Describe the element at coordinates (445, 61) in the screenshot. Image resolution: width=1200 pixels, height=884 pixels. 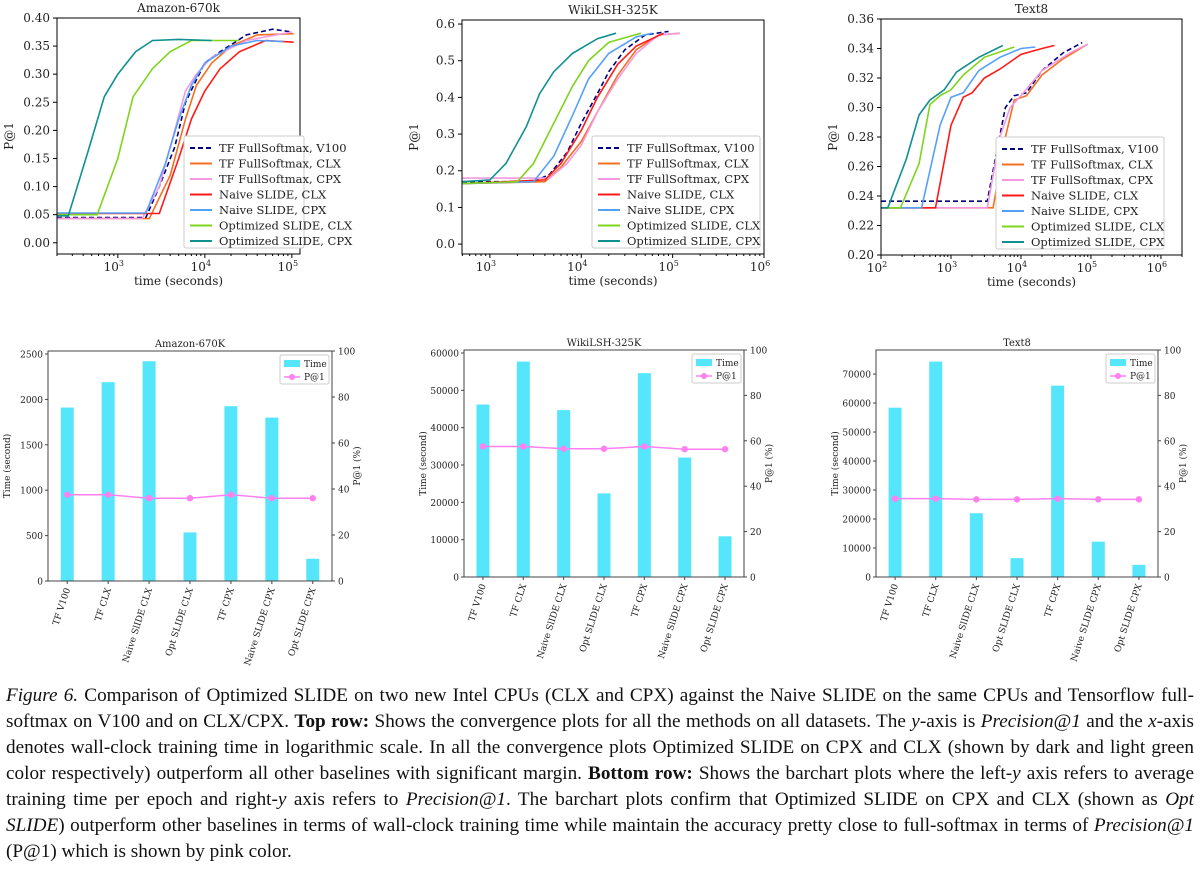
I see `y-tick-label: 0.5` at that location.